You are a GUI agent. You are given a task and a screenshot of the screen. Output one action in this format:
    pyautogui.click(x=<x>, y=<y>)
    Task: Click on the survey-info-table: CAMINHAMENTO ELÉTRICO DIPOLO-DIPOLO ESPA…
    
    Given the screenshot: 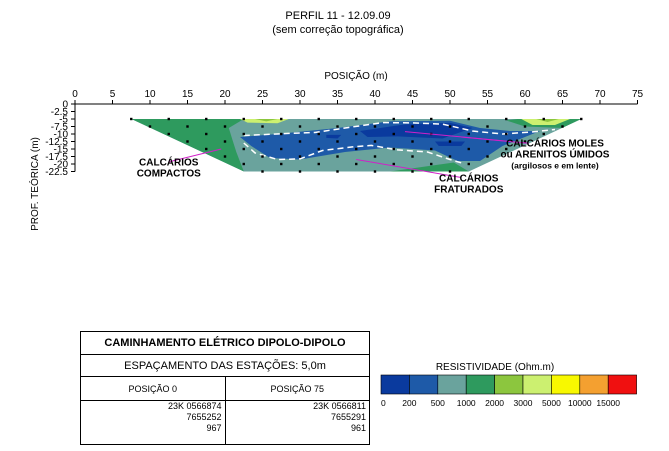 What is the action you would take?
    pyautogui.click(x=225, y=388)
    